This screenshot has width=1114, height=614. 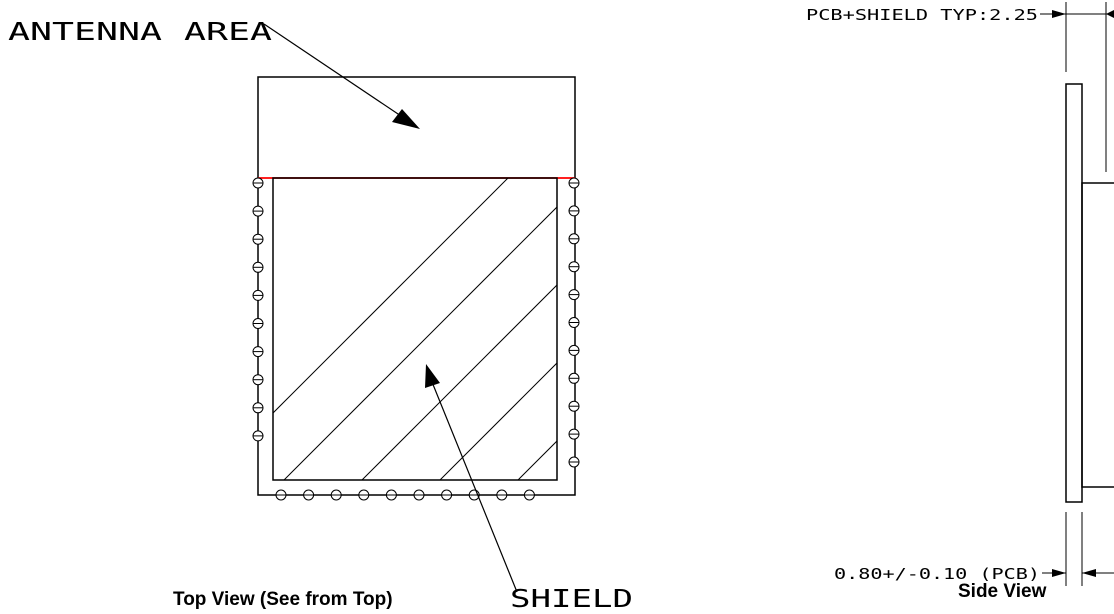 I want to click on shield-label: SHIELD, so click(x=571, y=598).